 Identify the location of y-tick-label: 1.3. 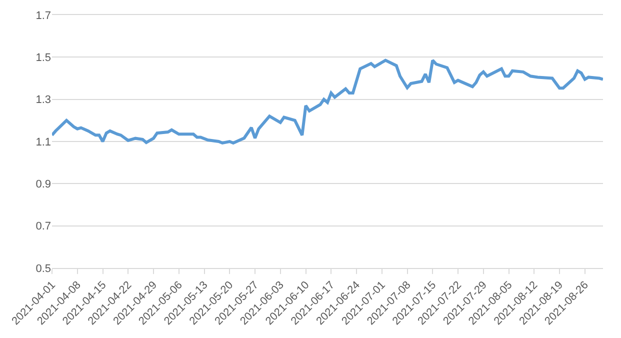
(43, 100).